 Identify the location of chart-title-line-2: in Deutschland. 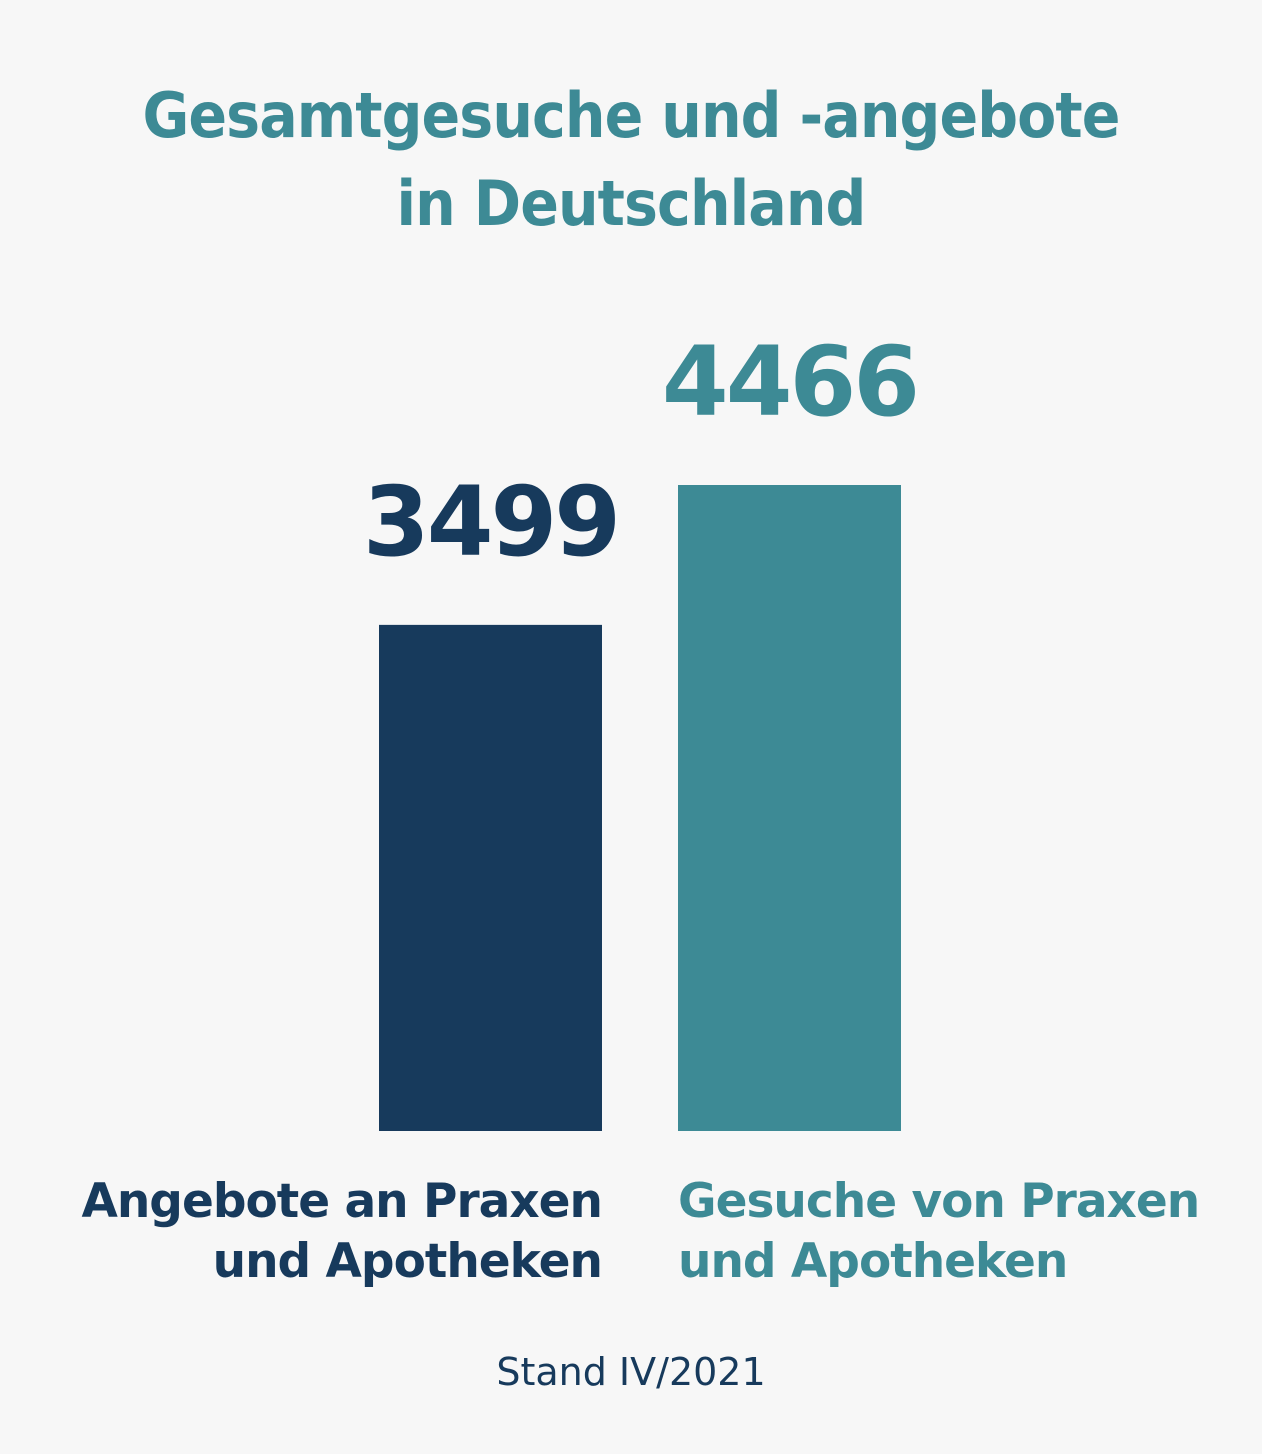
(631, 203).